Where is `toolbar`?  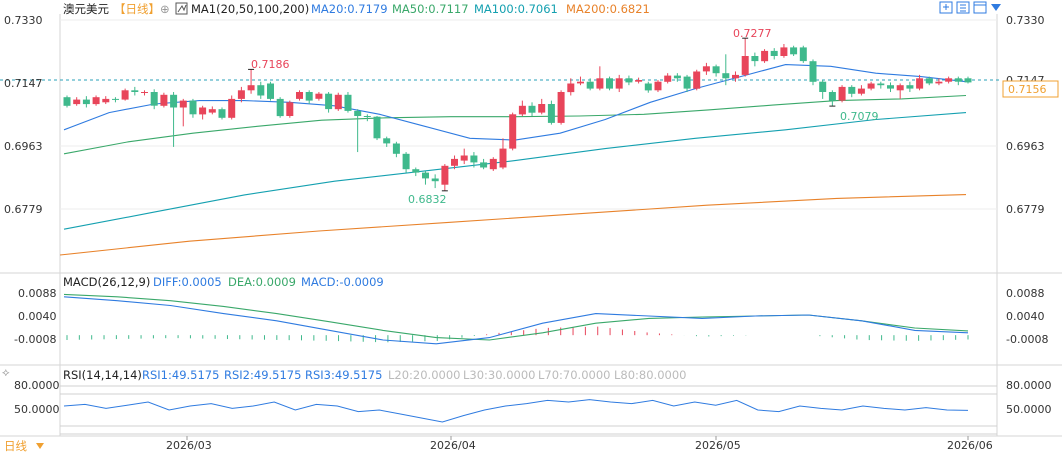 toolbar is located at coordinates (970, 7).